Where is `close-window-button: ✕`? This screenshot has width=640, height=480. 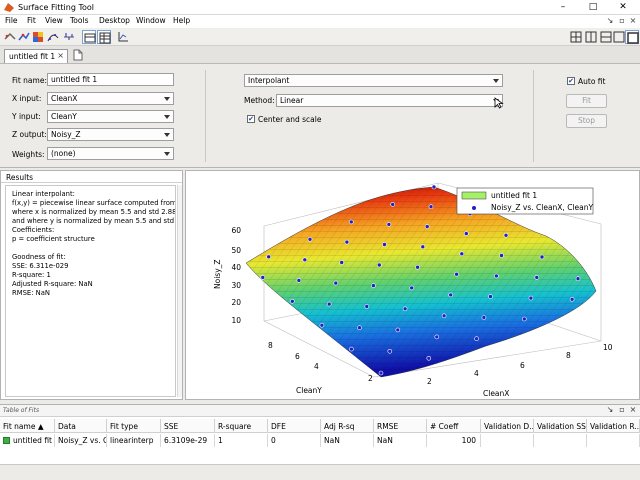 close-window-button: ✕ is located at coordinates (623, 7).